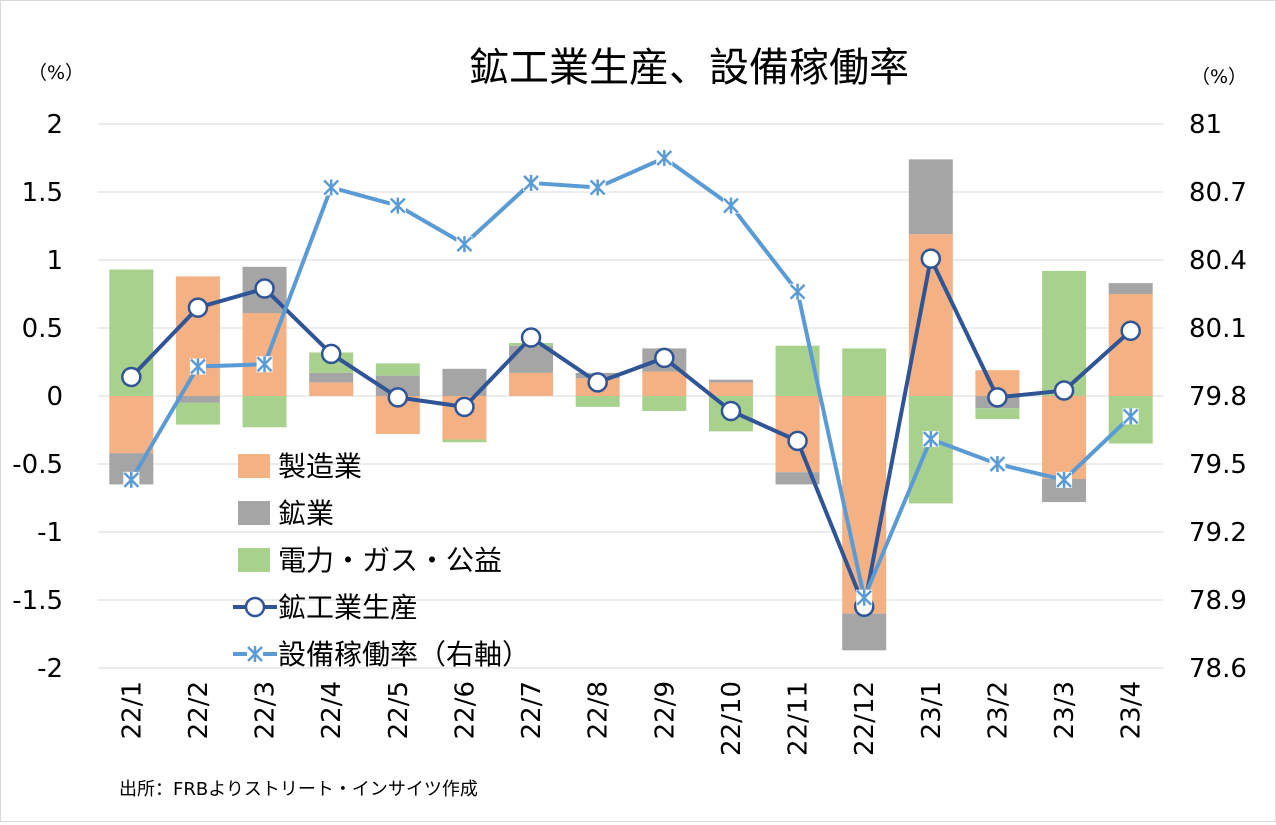 Image resolution: width=1276 pixels, height=825 pixels. I want to click on category-label: 22/10, so click(732, 718).